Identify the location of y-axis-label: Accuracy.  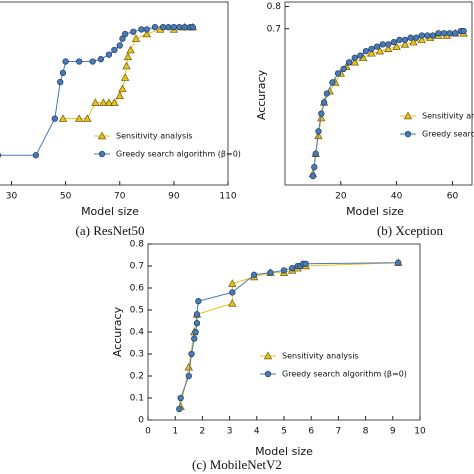
(117, 331).